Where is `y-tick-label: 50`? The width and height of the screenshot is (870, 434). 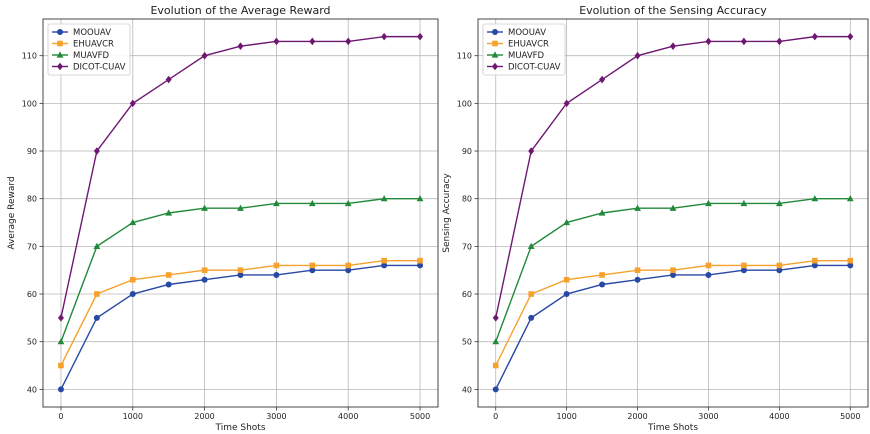 y-tick-label: 50 is located at coordinates (32, 342).